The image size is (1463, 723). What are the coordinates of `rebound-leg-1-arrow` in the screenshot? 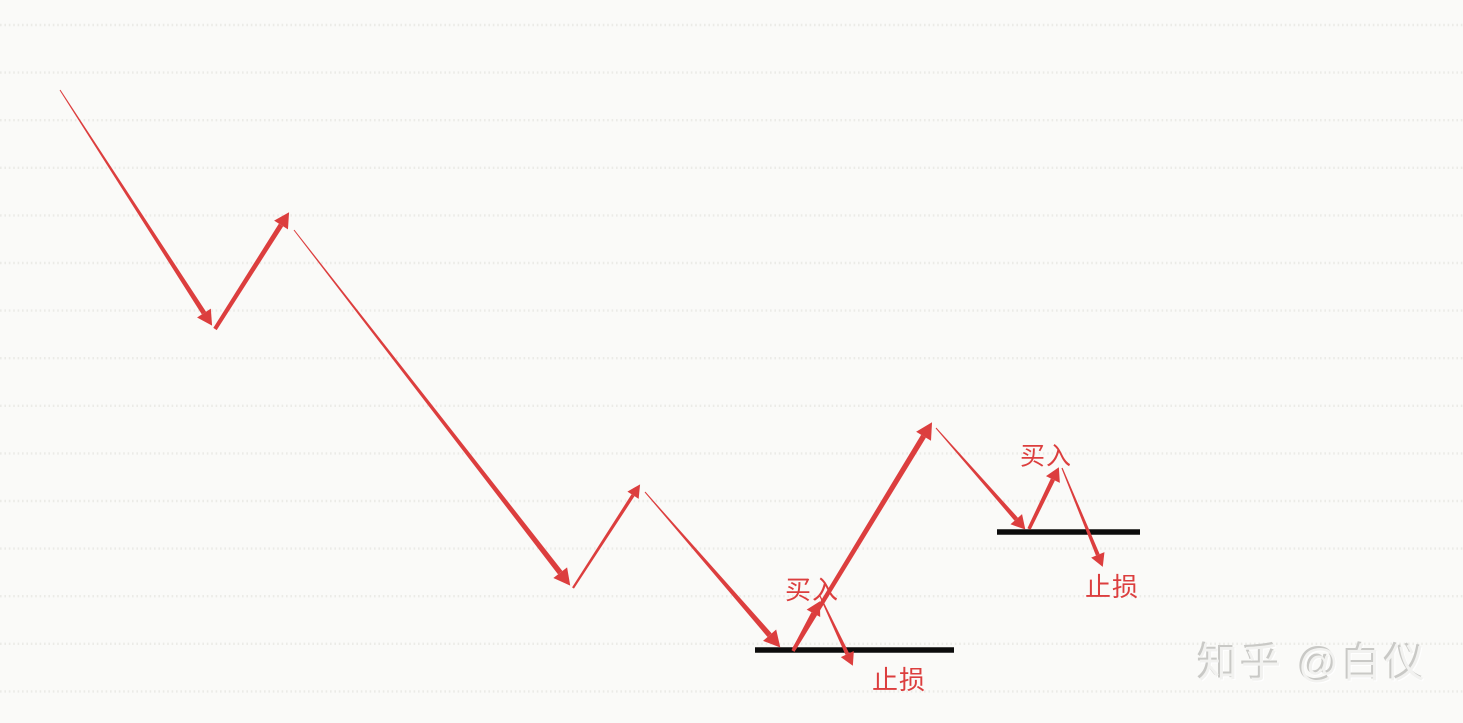 It's located at (251, 271).